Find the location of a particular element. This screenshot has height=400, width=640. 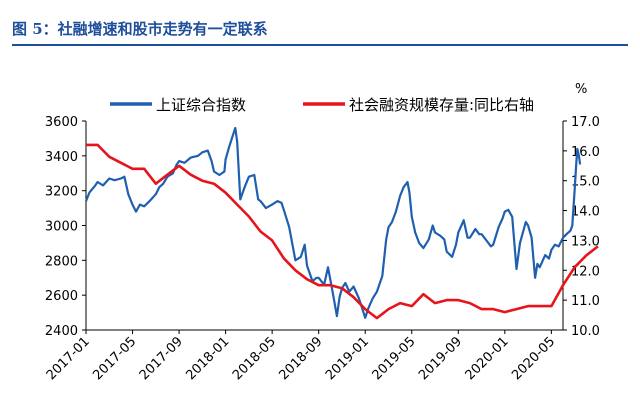

title-divider is located at coordinates (320, 45).